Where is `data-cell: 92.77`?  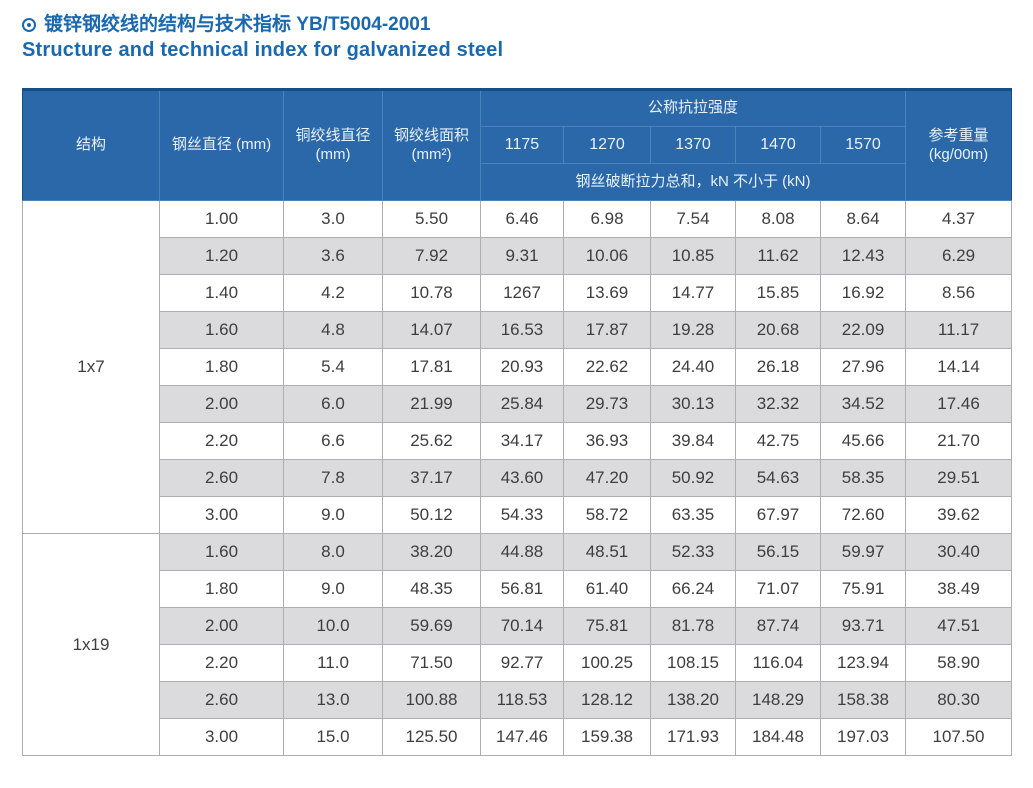 data-cell: 92.77 is located at coordinates (522, 663).